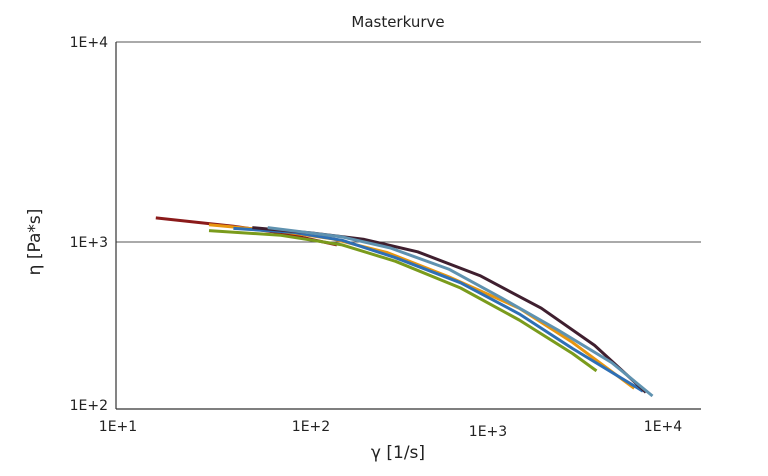  What do you see at coordinates (390, 429) in the screenshot?
I see `x-tick-labels: 1E+1 1E+2 1E+3 1E+4` at bounding box center [390, 429].